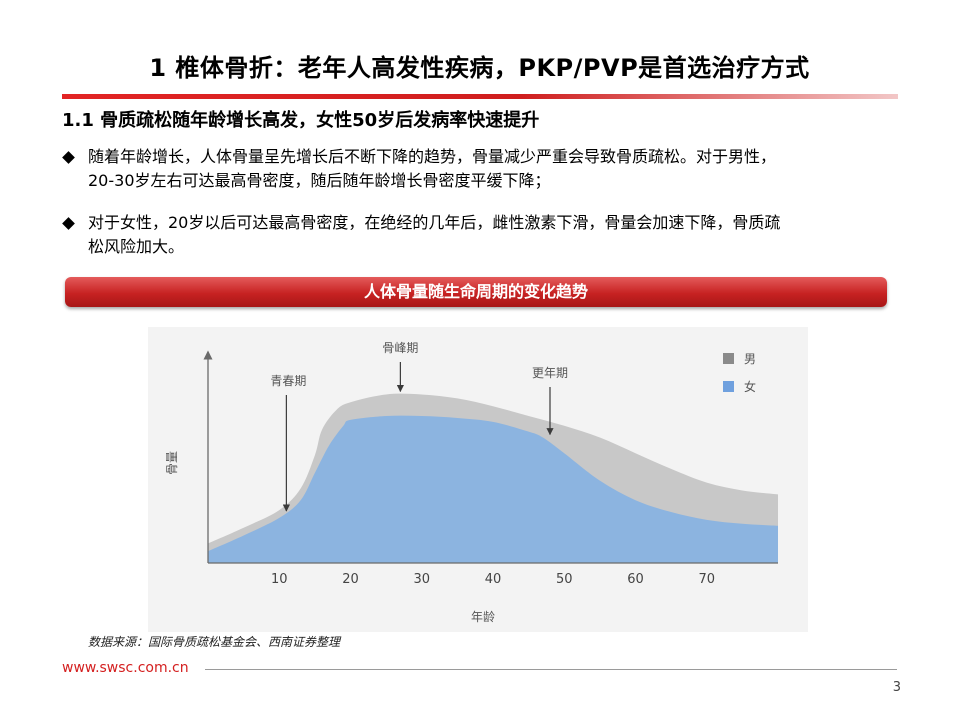 This screenshot has height=720, width=959. I want to click on annotation-label: 更年期, so click(550, 373).